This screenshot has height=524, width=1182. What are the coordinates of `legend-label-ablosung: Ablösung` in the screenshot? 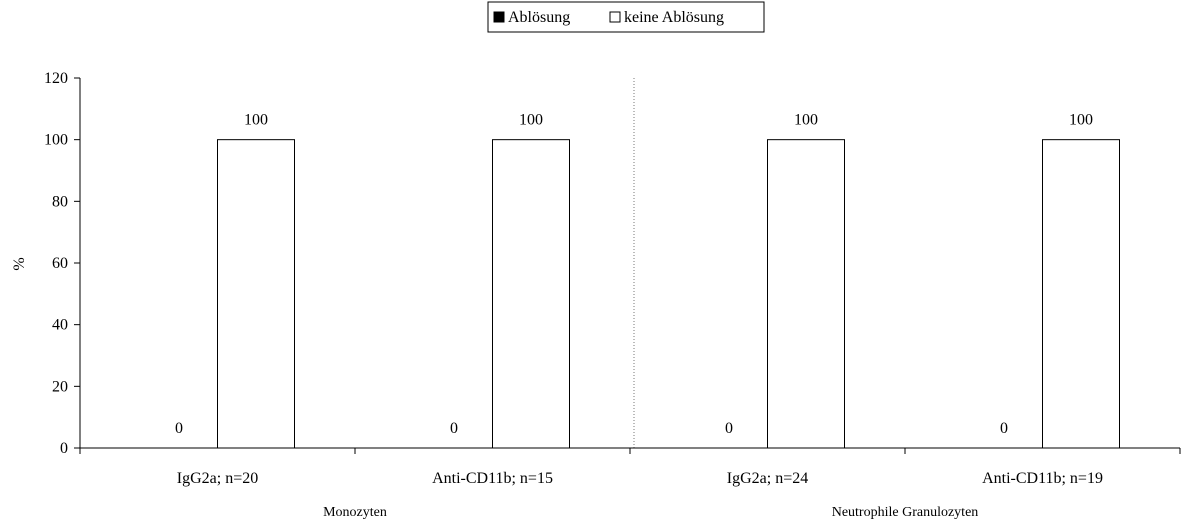 It's located at (539, 17).